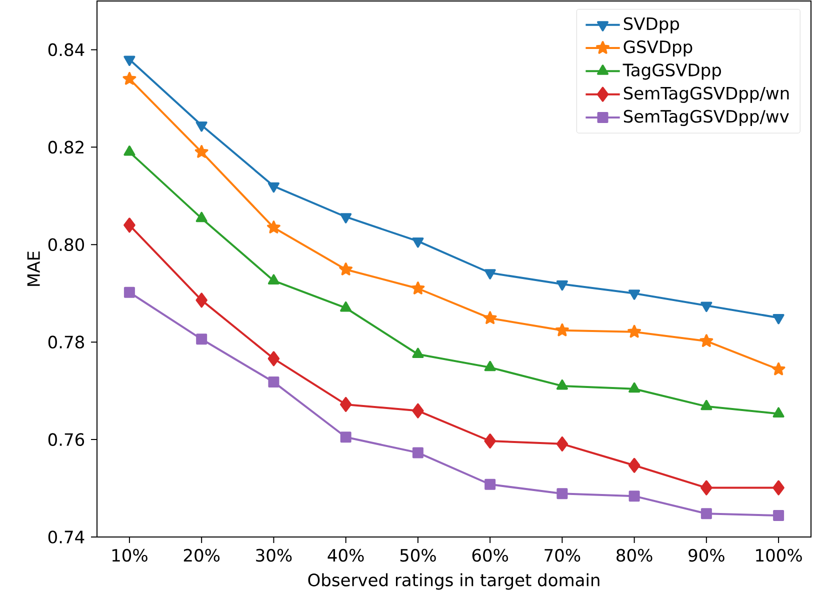 This screenshot has height=606, width=814. I want to click on x-tick-label: 70%, so click(562, 555).